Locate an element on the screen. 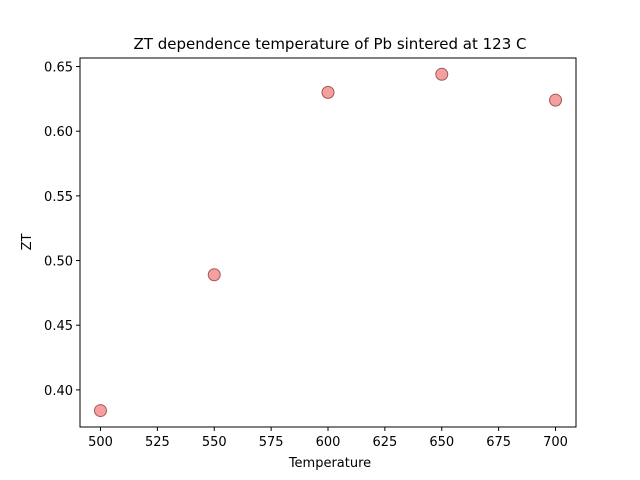  x-axis-ticks: 500 525 550 575 600 625 650 675 700 is located at coordinates (328, 438).